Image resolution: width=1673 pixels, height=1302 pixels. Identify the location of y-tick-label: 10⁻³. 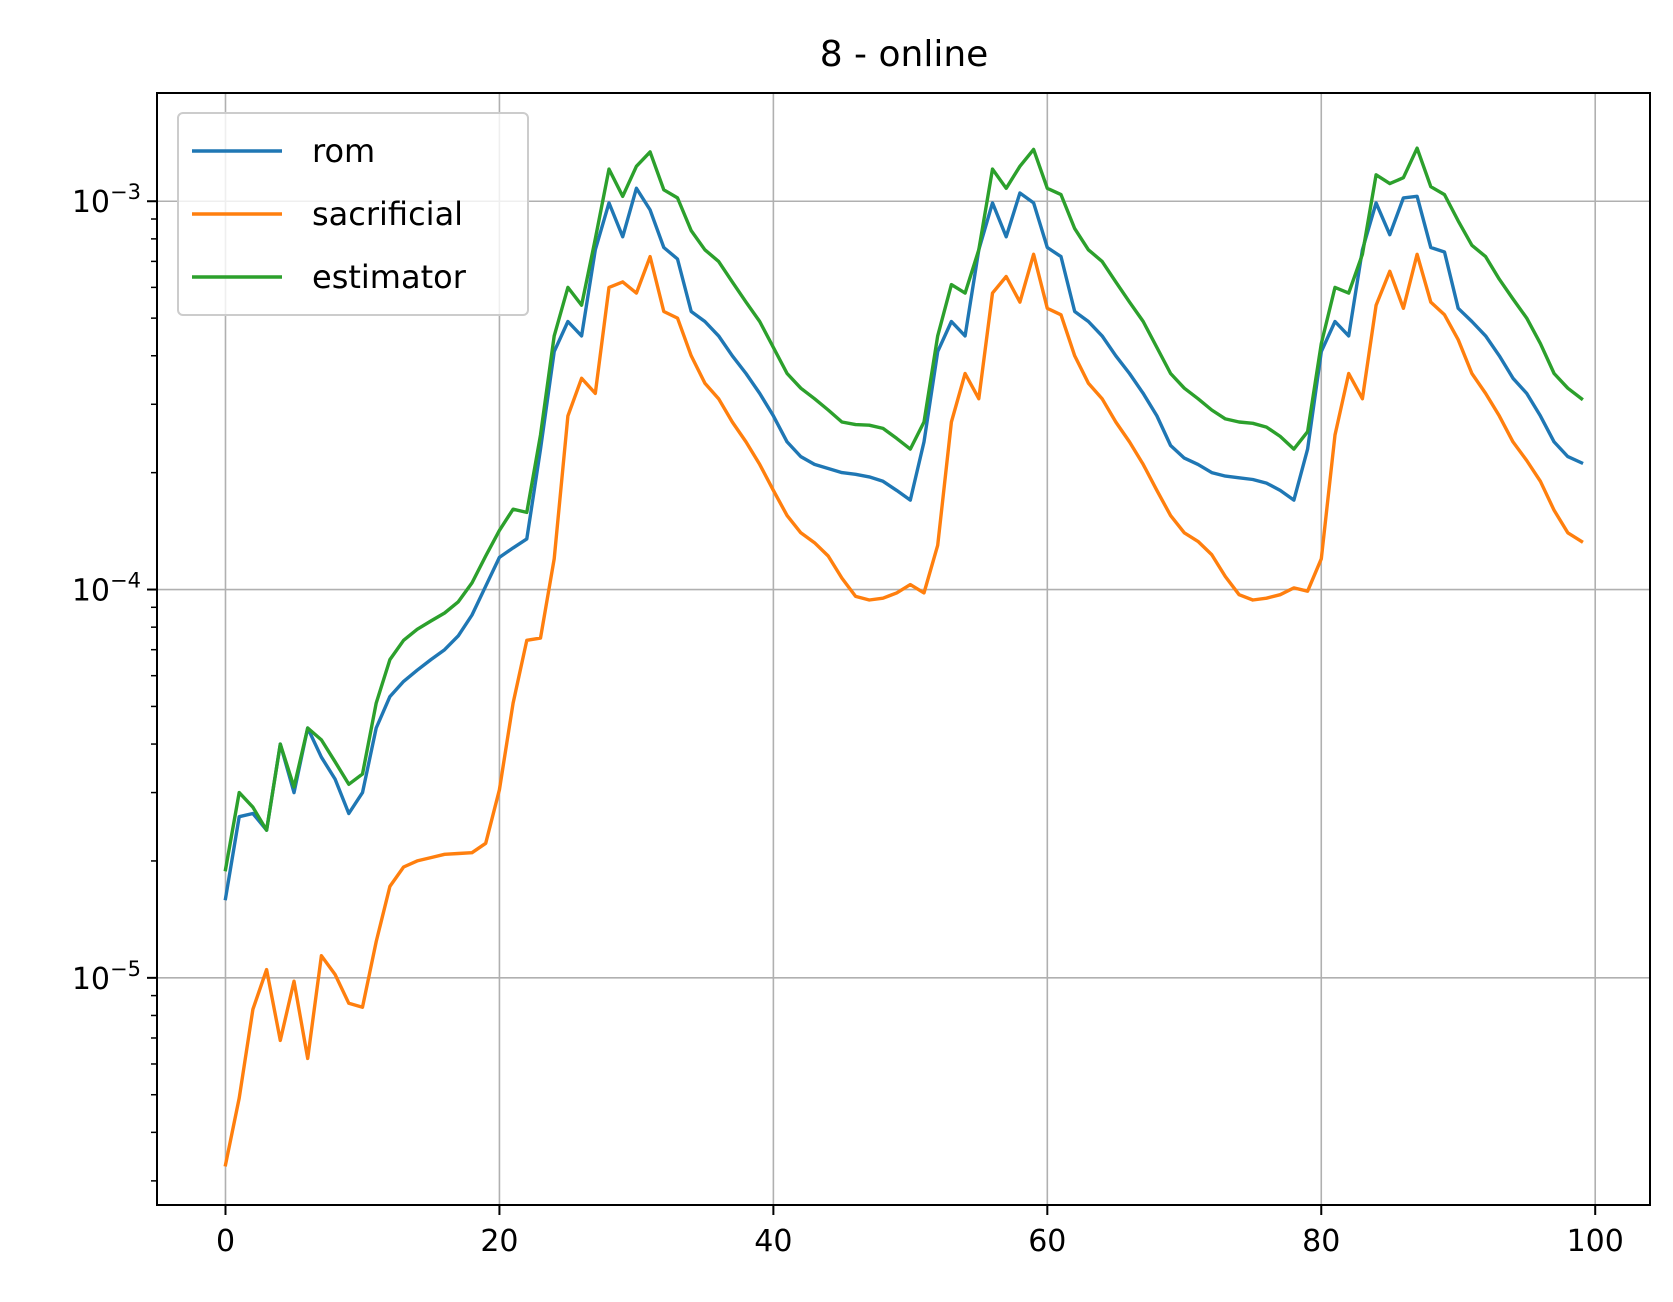
(106, 200).